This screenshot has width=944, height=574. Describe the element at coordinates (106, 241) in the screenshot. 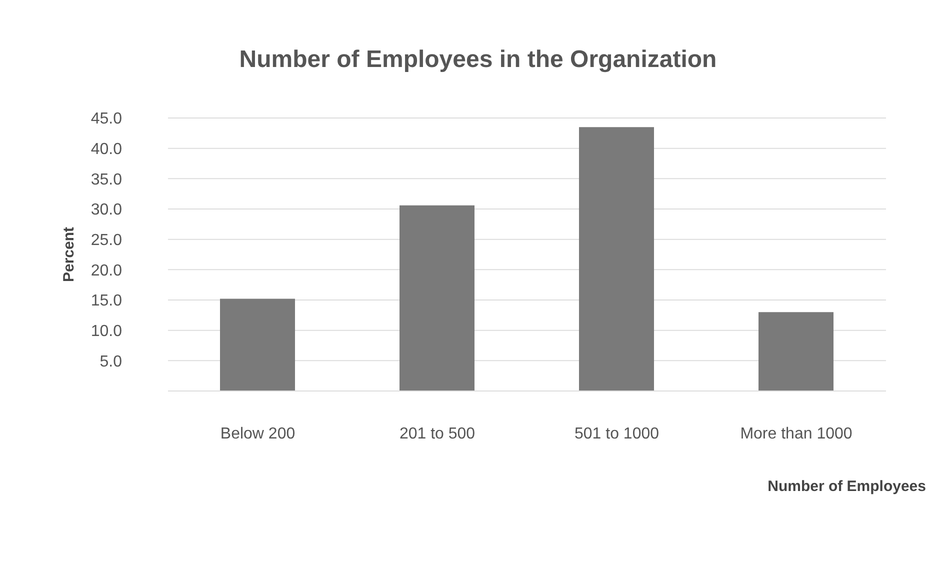

I see `y-tick-label: 25.0` at that location.